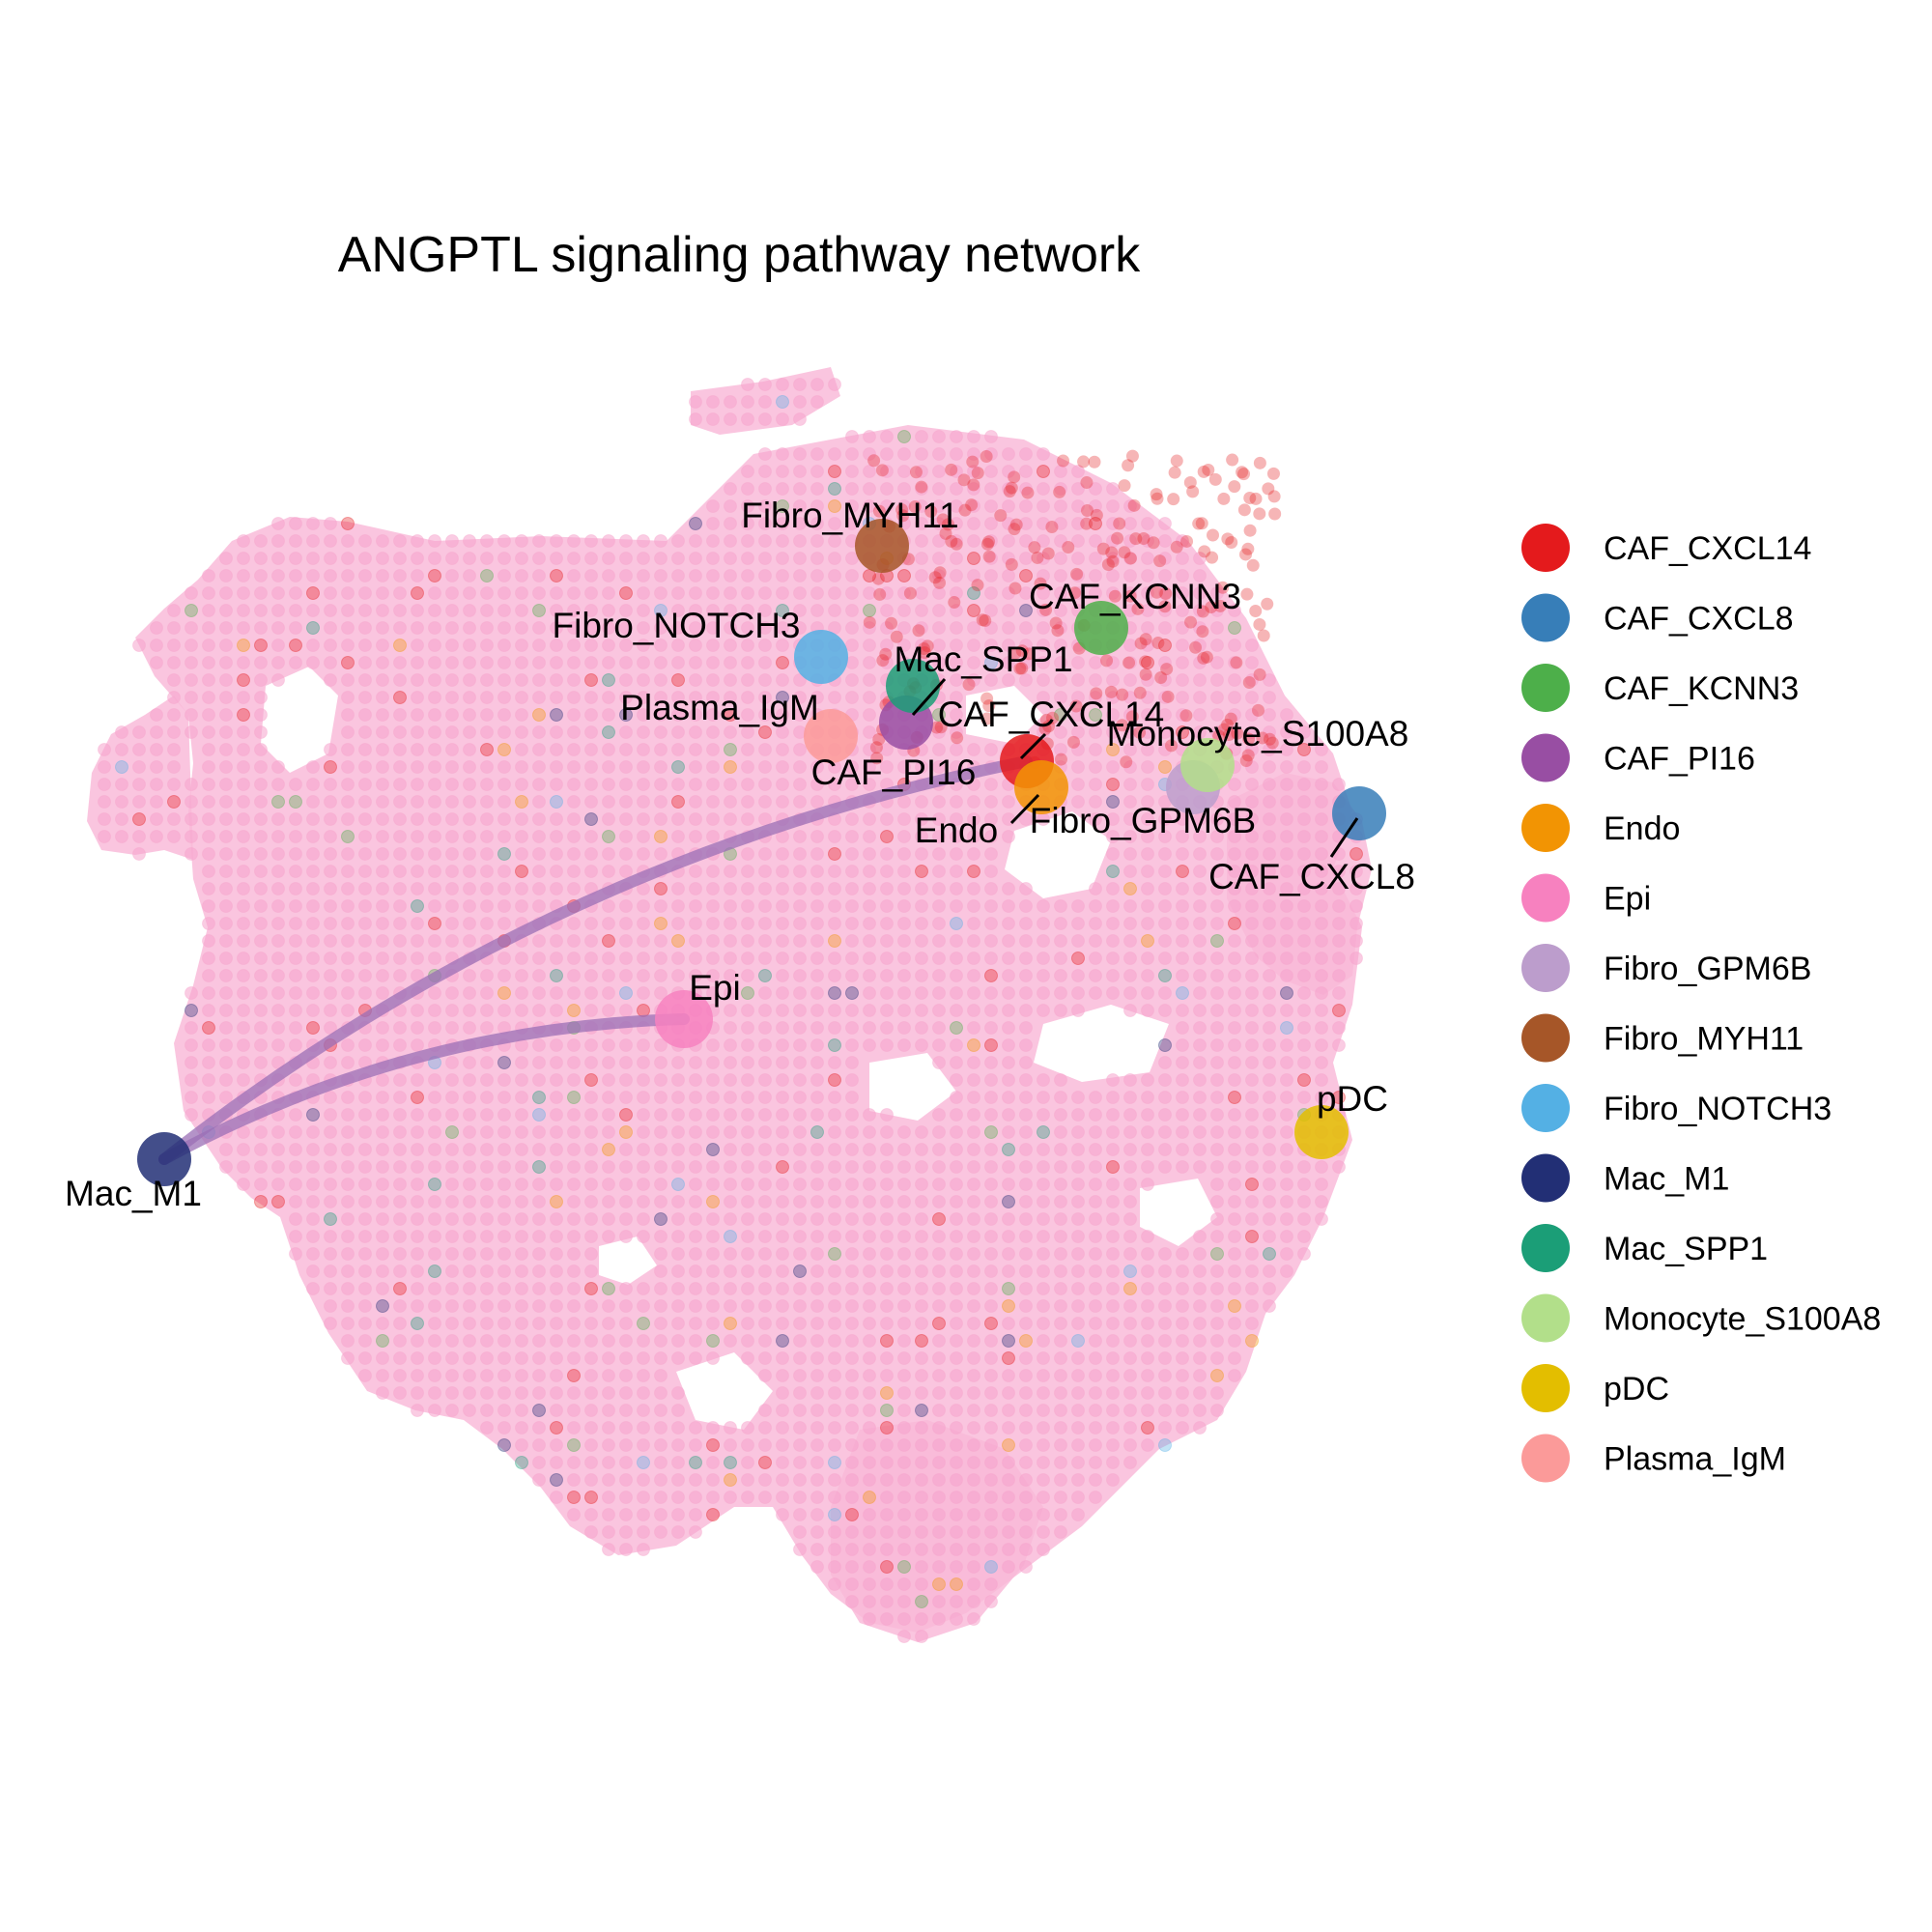  Describe the element at coordinates (983, 659) in the screenshot. I see `node-label-mac-spp1: Mac_SPP1` at that location.